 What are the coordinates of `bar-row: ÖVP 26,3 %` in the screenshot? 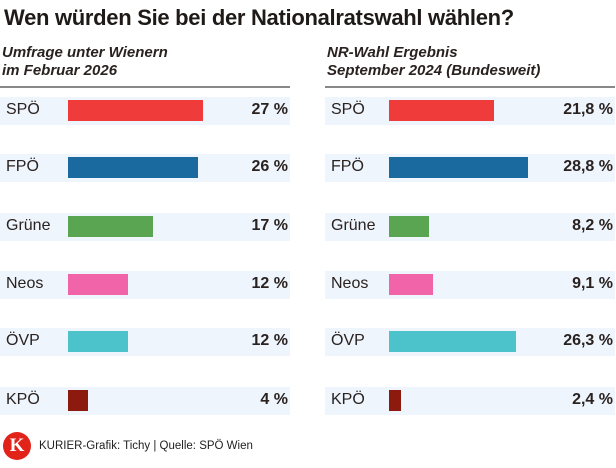 It's located at (470, 342).